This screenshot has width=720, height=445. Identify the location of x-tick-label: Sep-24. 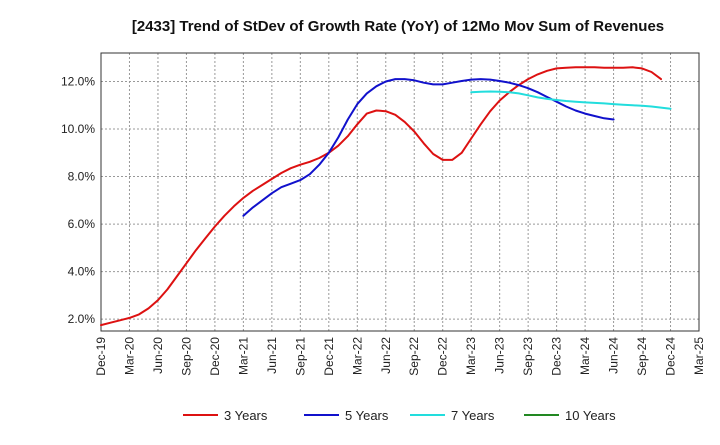
(642, 356).